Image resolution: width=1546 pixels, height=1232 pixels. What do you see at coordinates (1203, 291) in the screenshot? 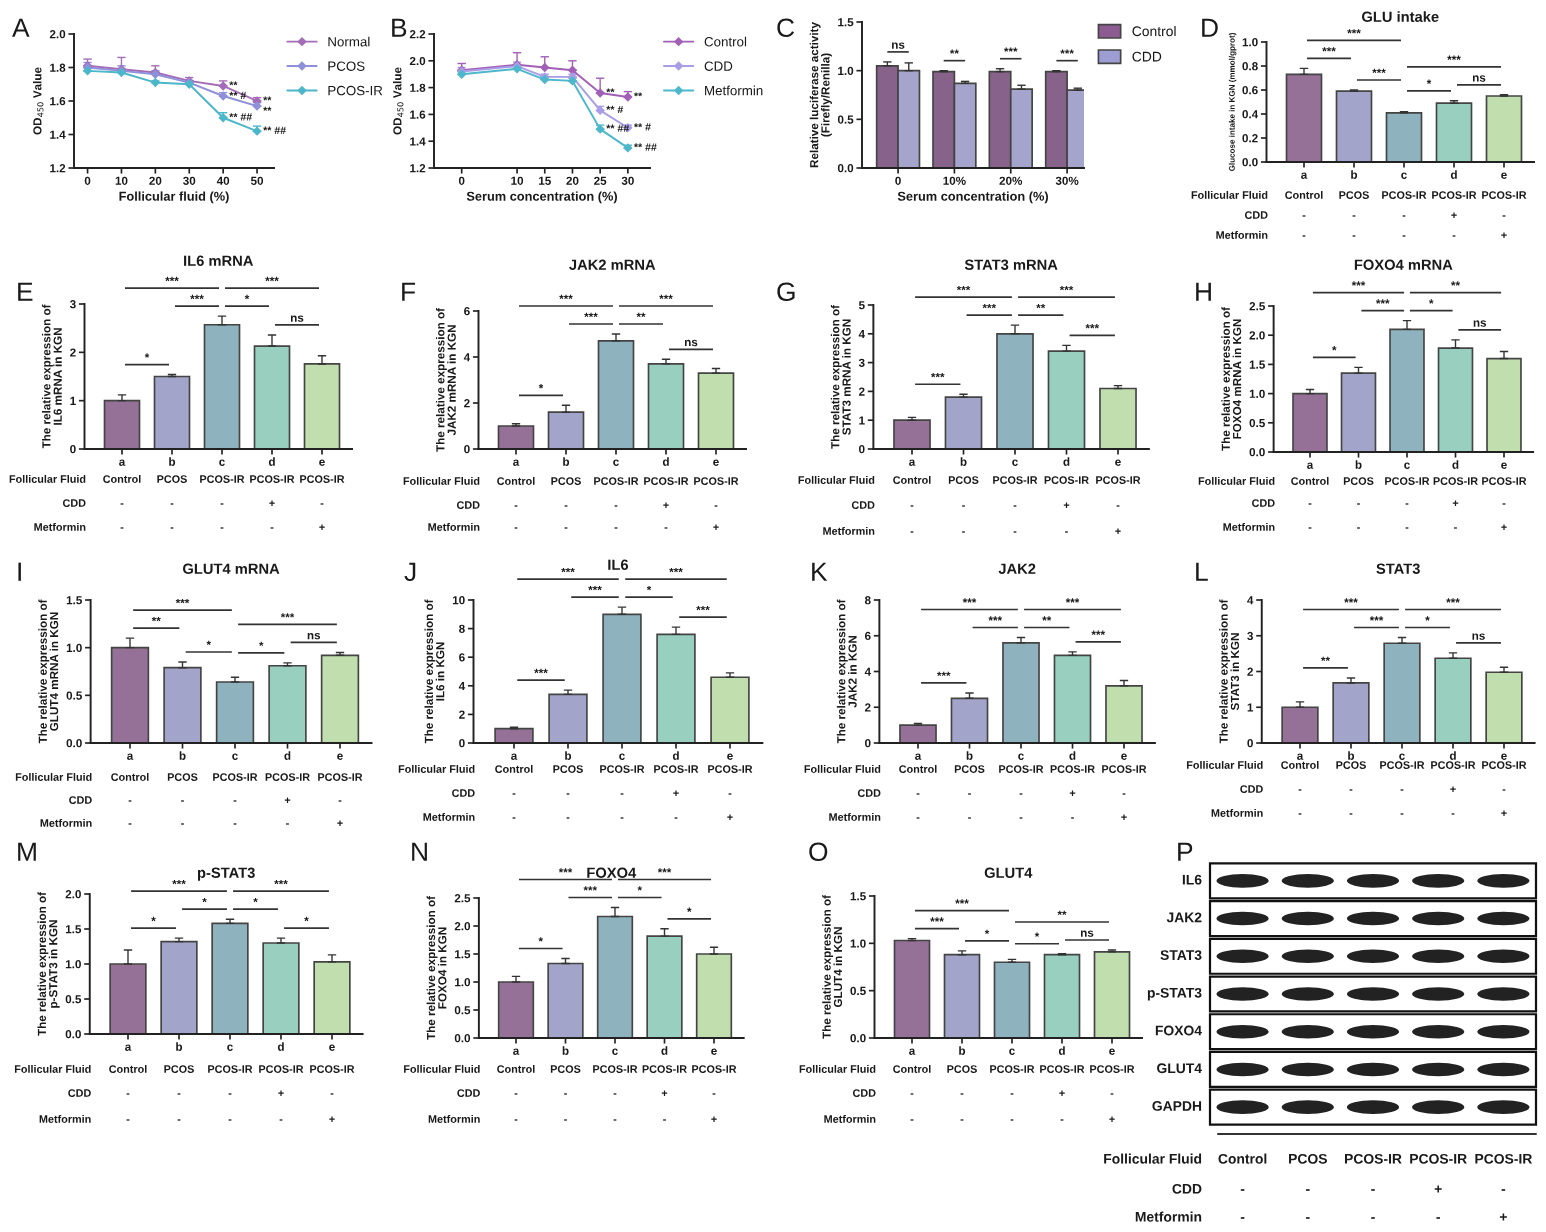
I see `text: H` at bounding box center [1203, 291].